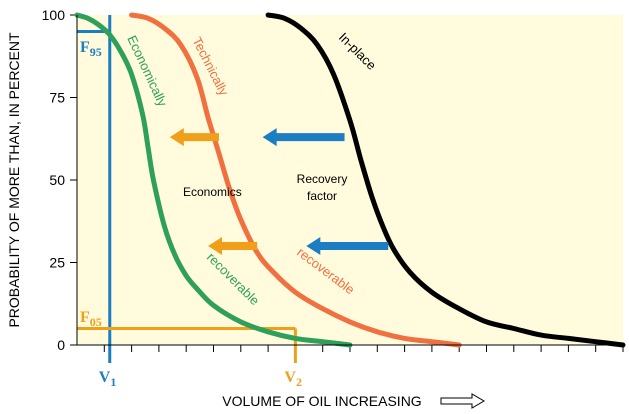 The width and height of the screenshot is (629, 414). I want to click on y-axis-label: PROBABILITY OF MORE THAN, IN PERCENT, so click(14, 180).